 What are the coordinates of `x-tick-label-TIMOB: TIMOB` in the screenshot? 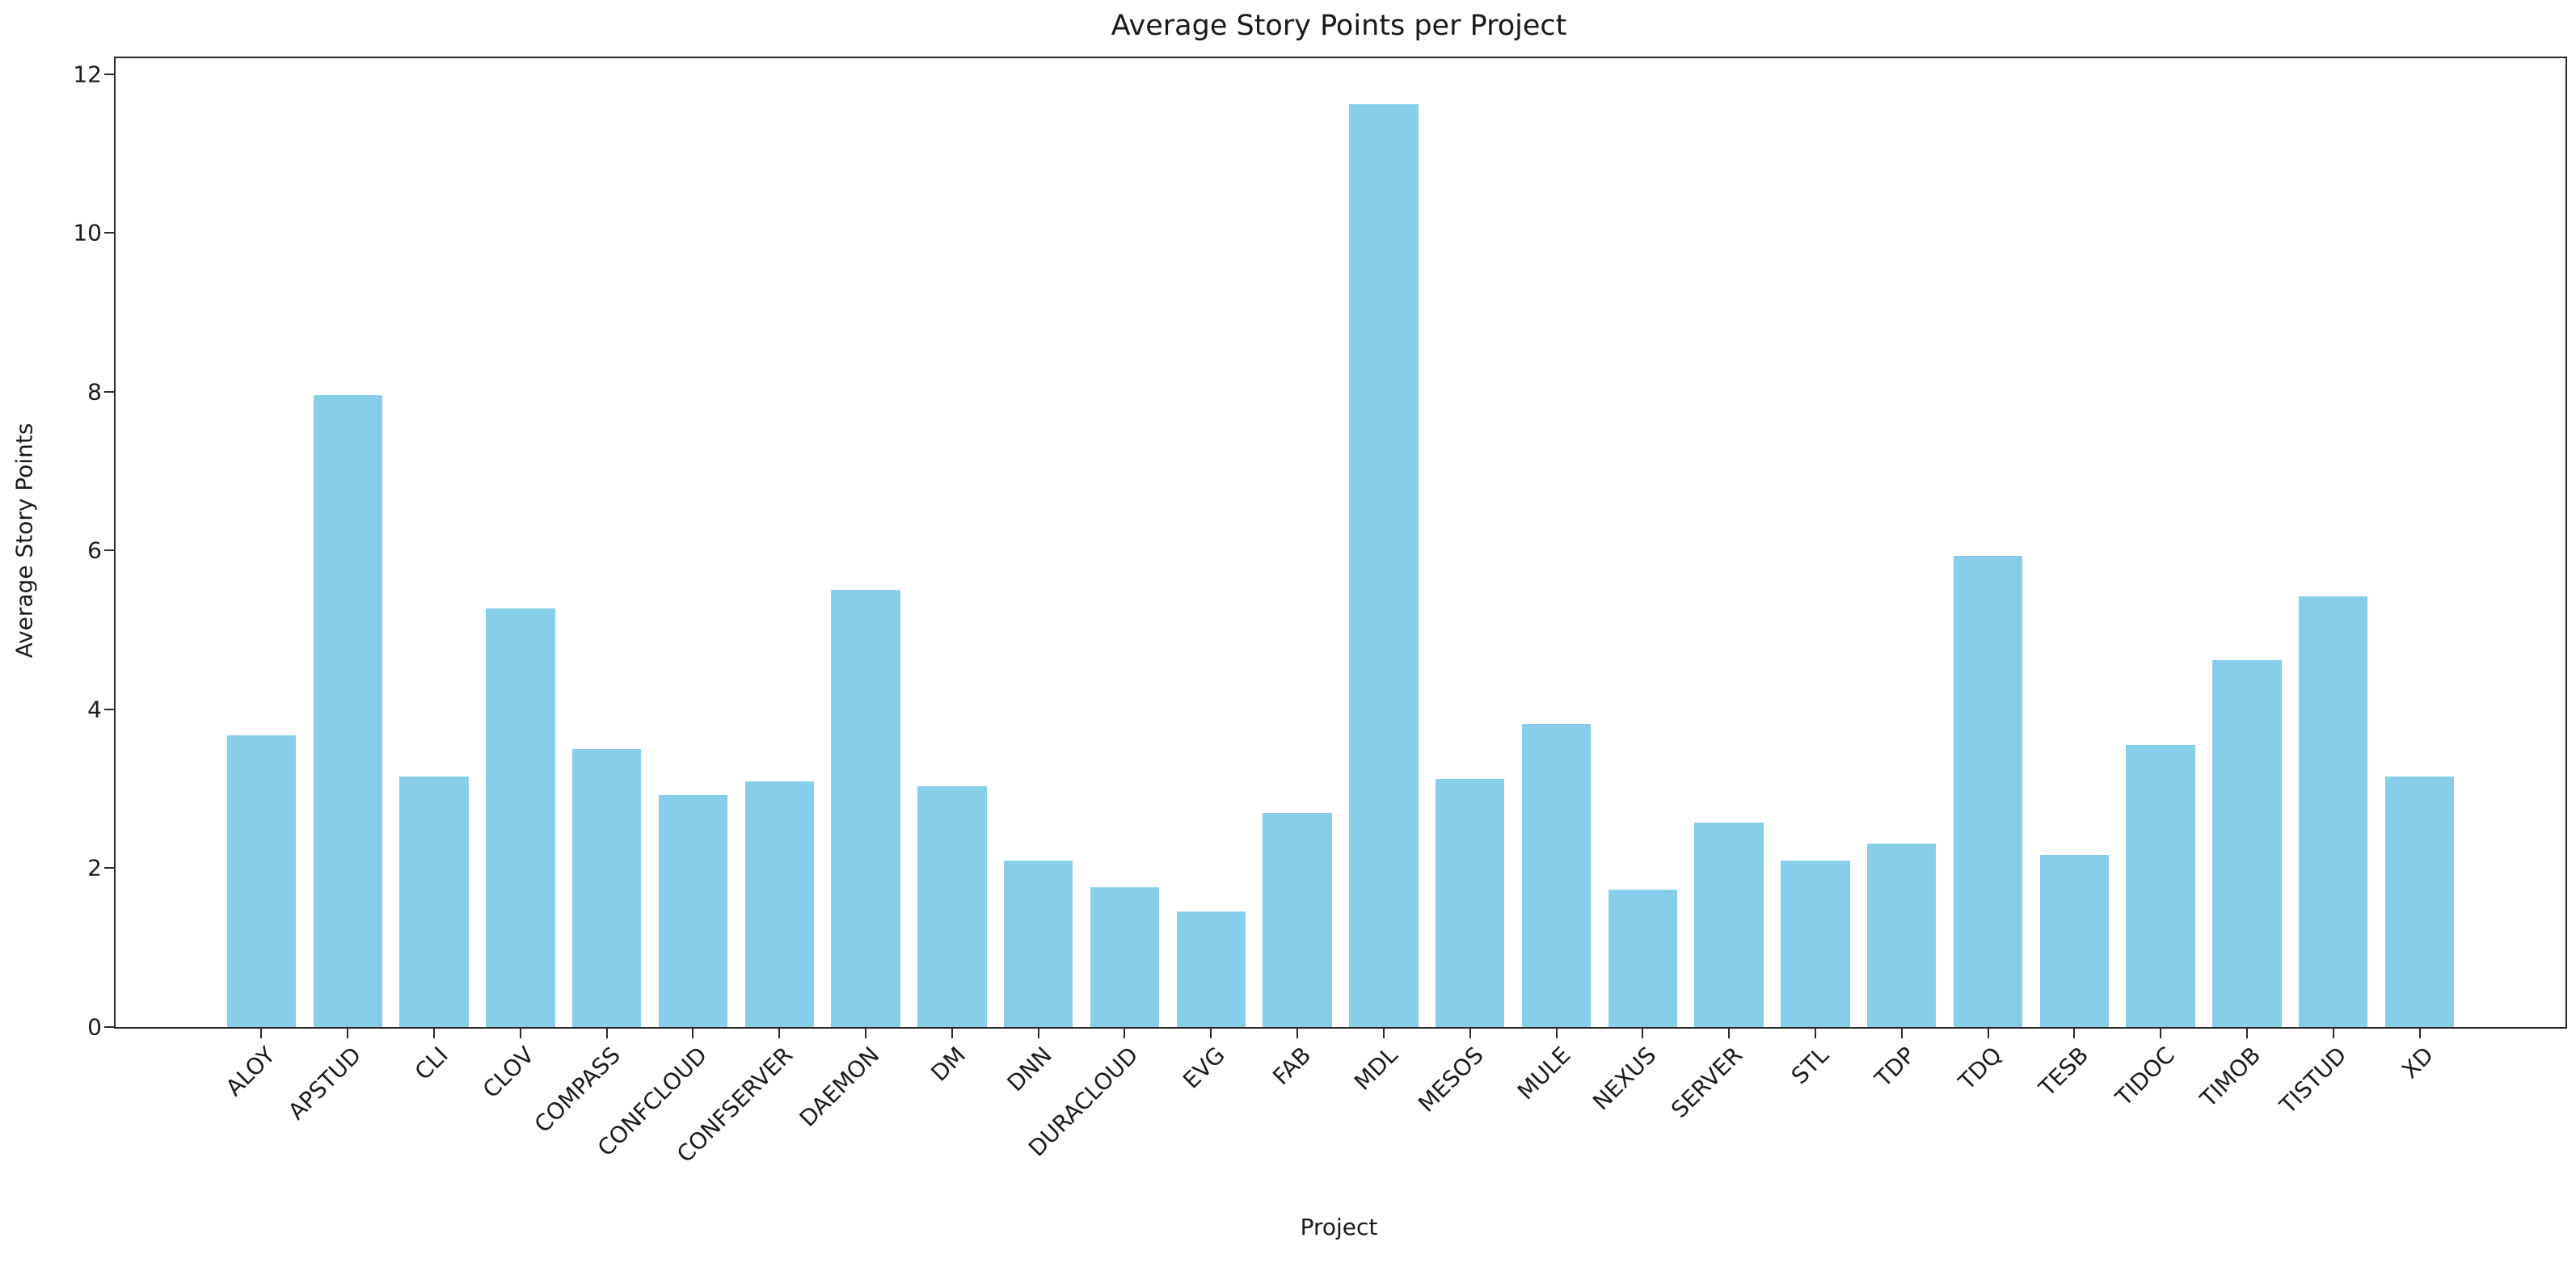 It's located at (2230, 1077).